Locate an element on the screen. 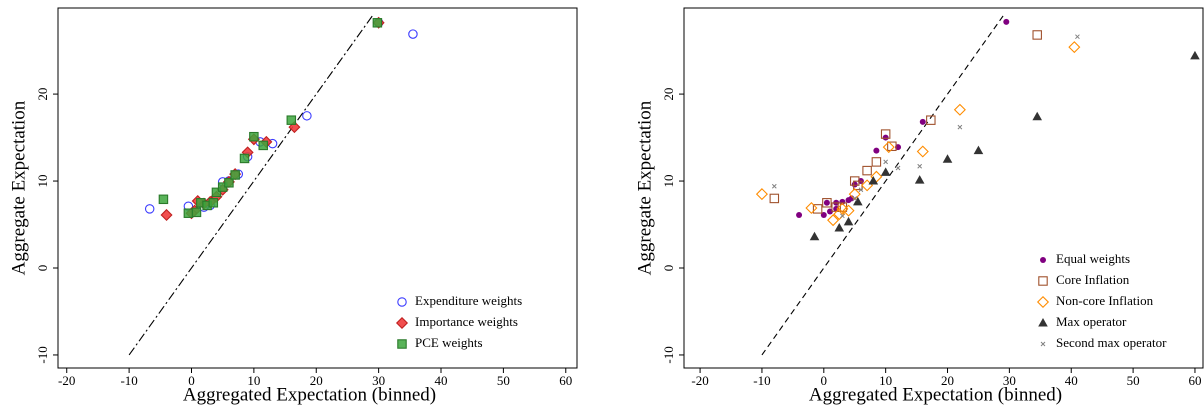  legend-label: Second max operator is located at coordinates (1111, 342).